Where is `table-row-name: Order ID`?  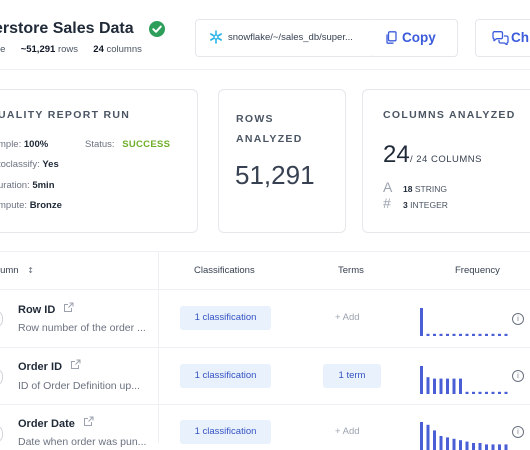 table-row-name: Order ID is located at coordinates (49, 366).